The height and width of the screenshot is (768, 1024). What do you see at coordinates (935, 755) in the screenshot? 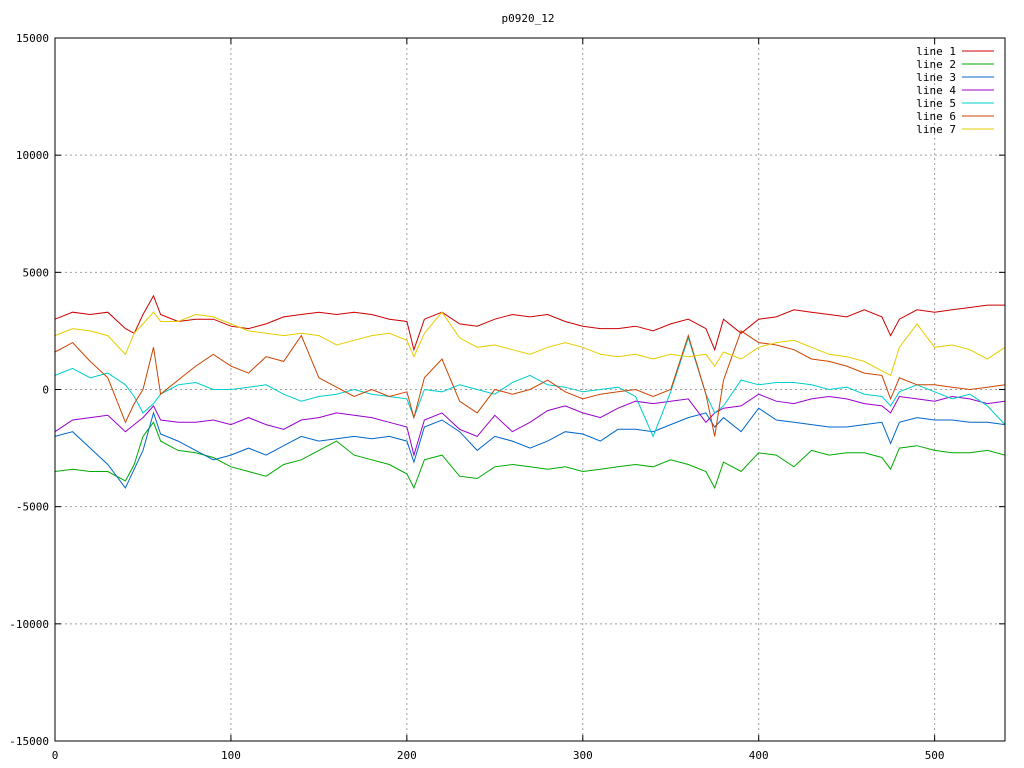
I see `x-tick-label: 500` at bounding box center [935, 755].